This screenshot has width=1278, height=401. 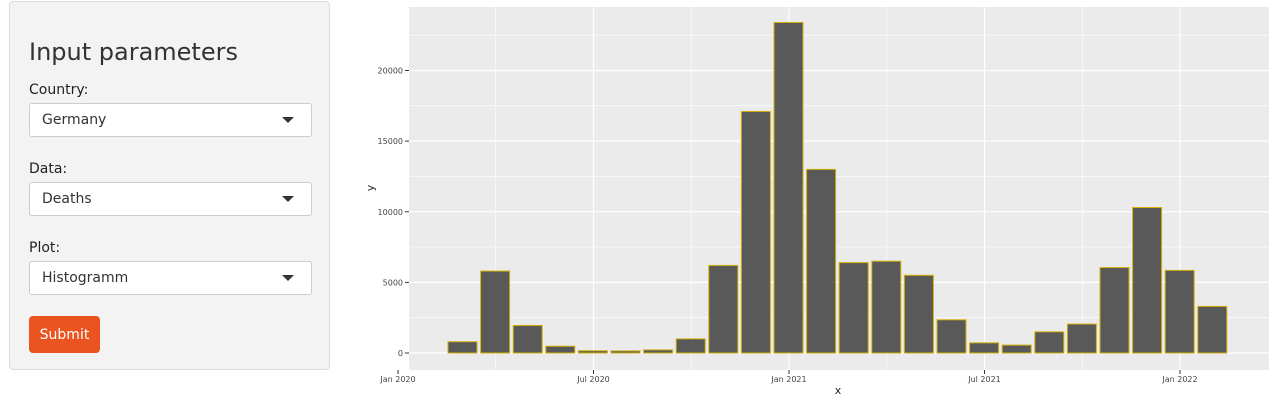 I want to click on x-axis-ticks: Jan 2020 Jul 2020 Jan 2021 Jul 2021 Jan 2022, so click(x=788, y=377).